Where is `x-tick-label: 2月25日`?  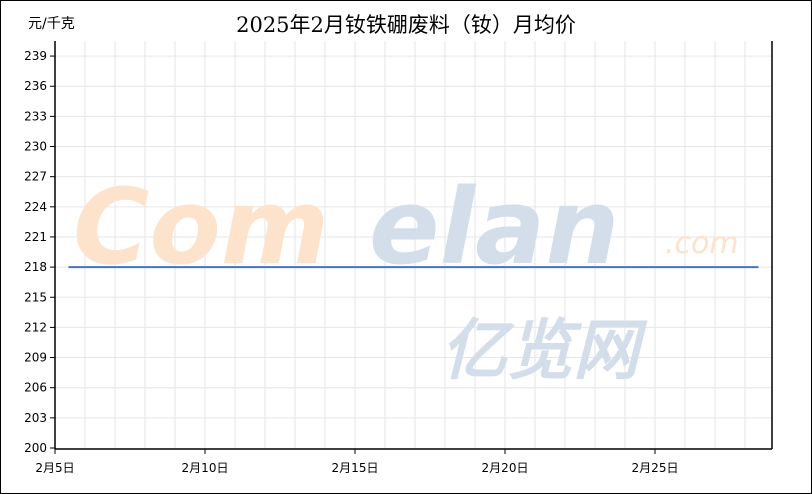 x-tick-label: 2月25日 is located at coordinates (655, 468).